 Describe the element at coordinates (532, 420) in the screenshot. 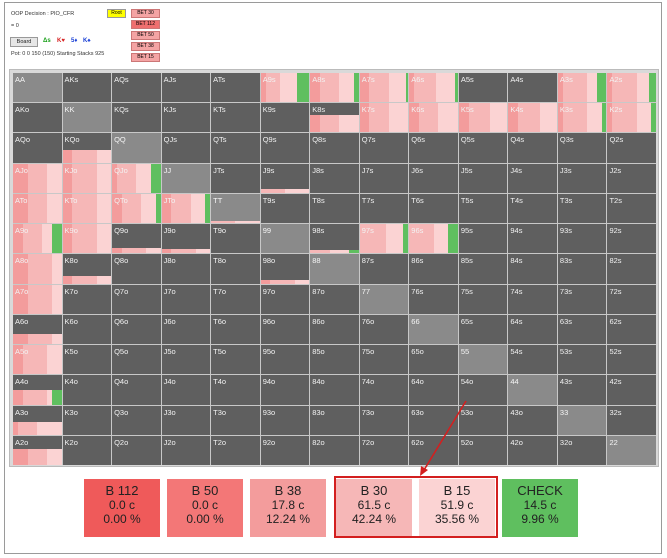

I see `hand-cell-43o: 43o` at that location.